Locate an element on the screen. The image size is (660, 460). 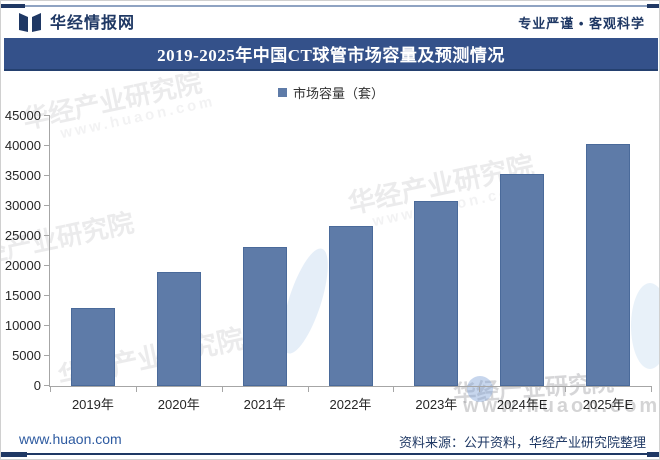
legend-label: 市场容量（套） is located at coordinates (338, 93).